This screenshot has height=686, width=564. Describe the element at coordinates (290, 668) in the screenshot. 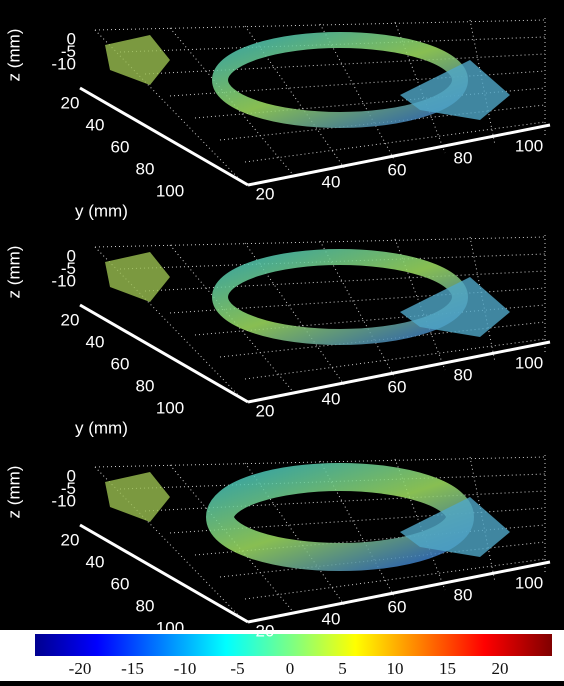

I see `colorbar-tick-label: 0` at that location.